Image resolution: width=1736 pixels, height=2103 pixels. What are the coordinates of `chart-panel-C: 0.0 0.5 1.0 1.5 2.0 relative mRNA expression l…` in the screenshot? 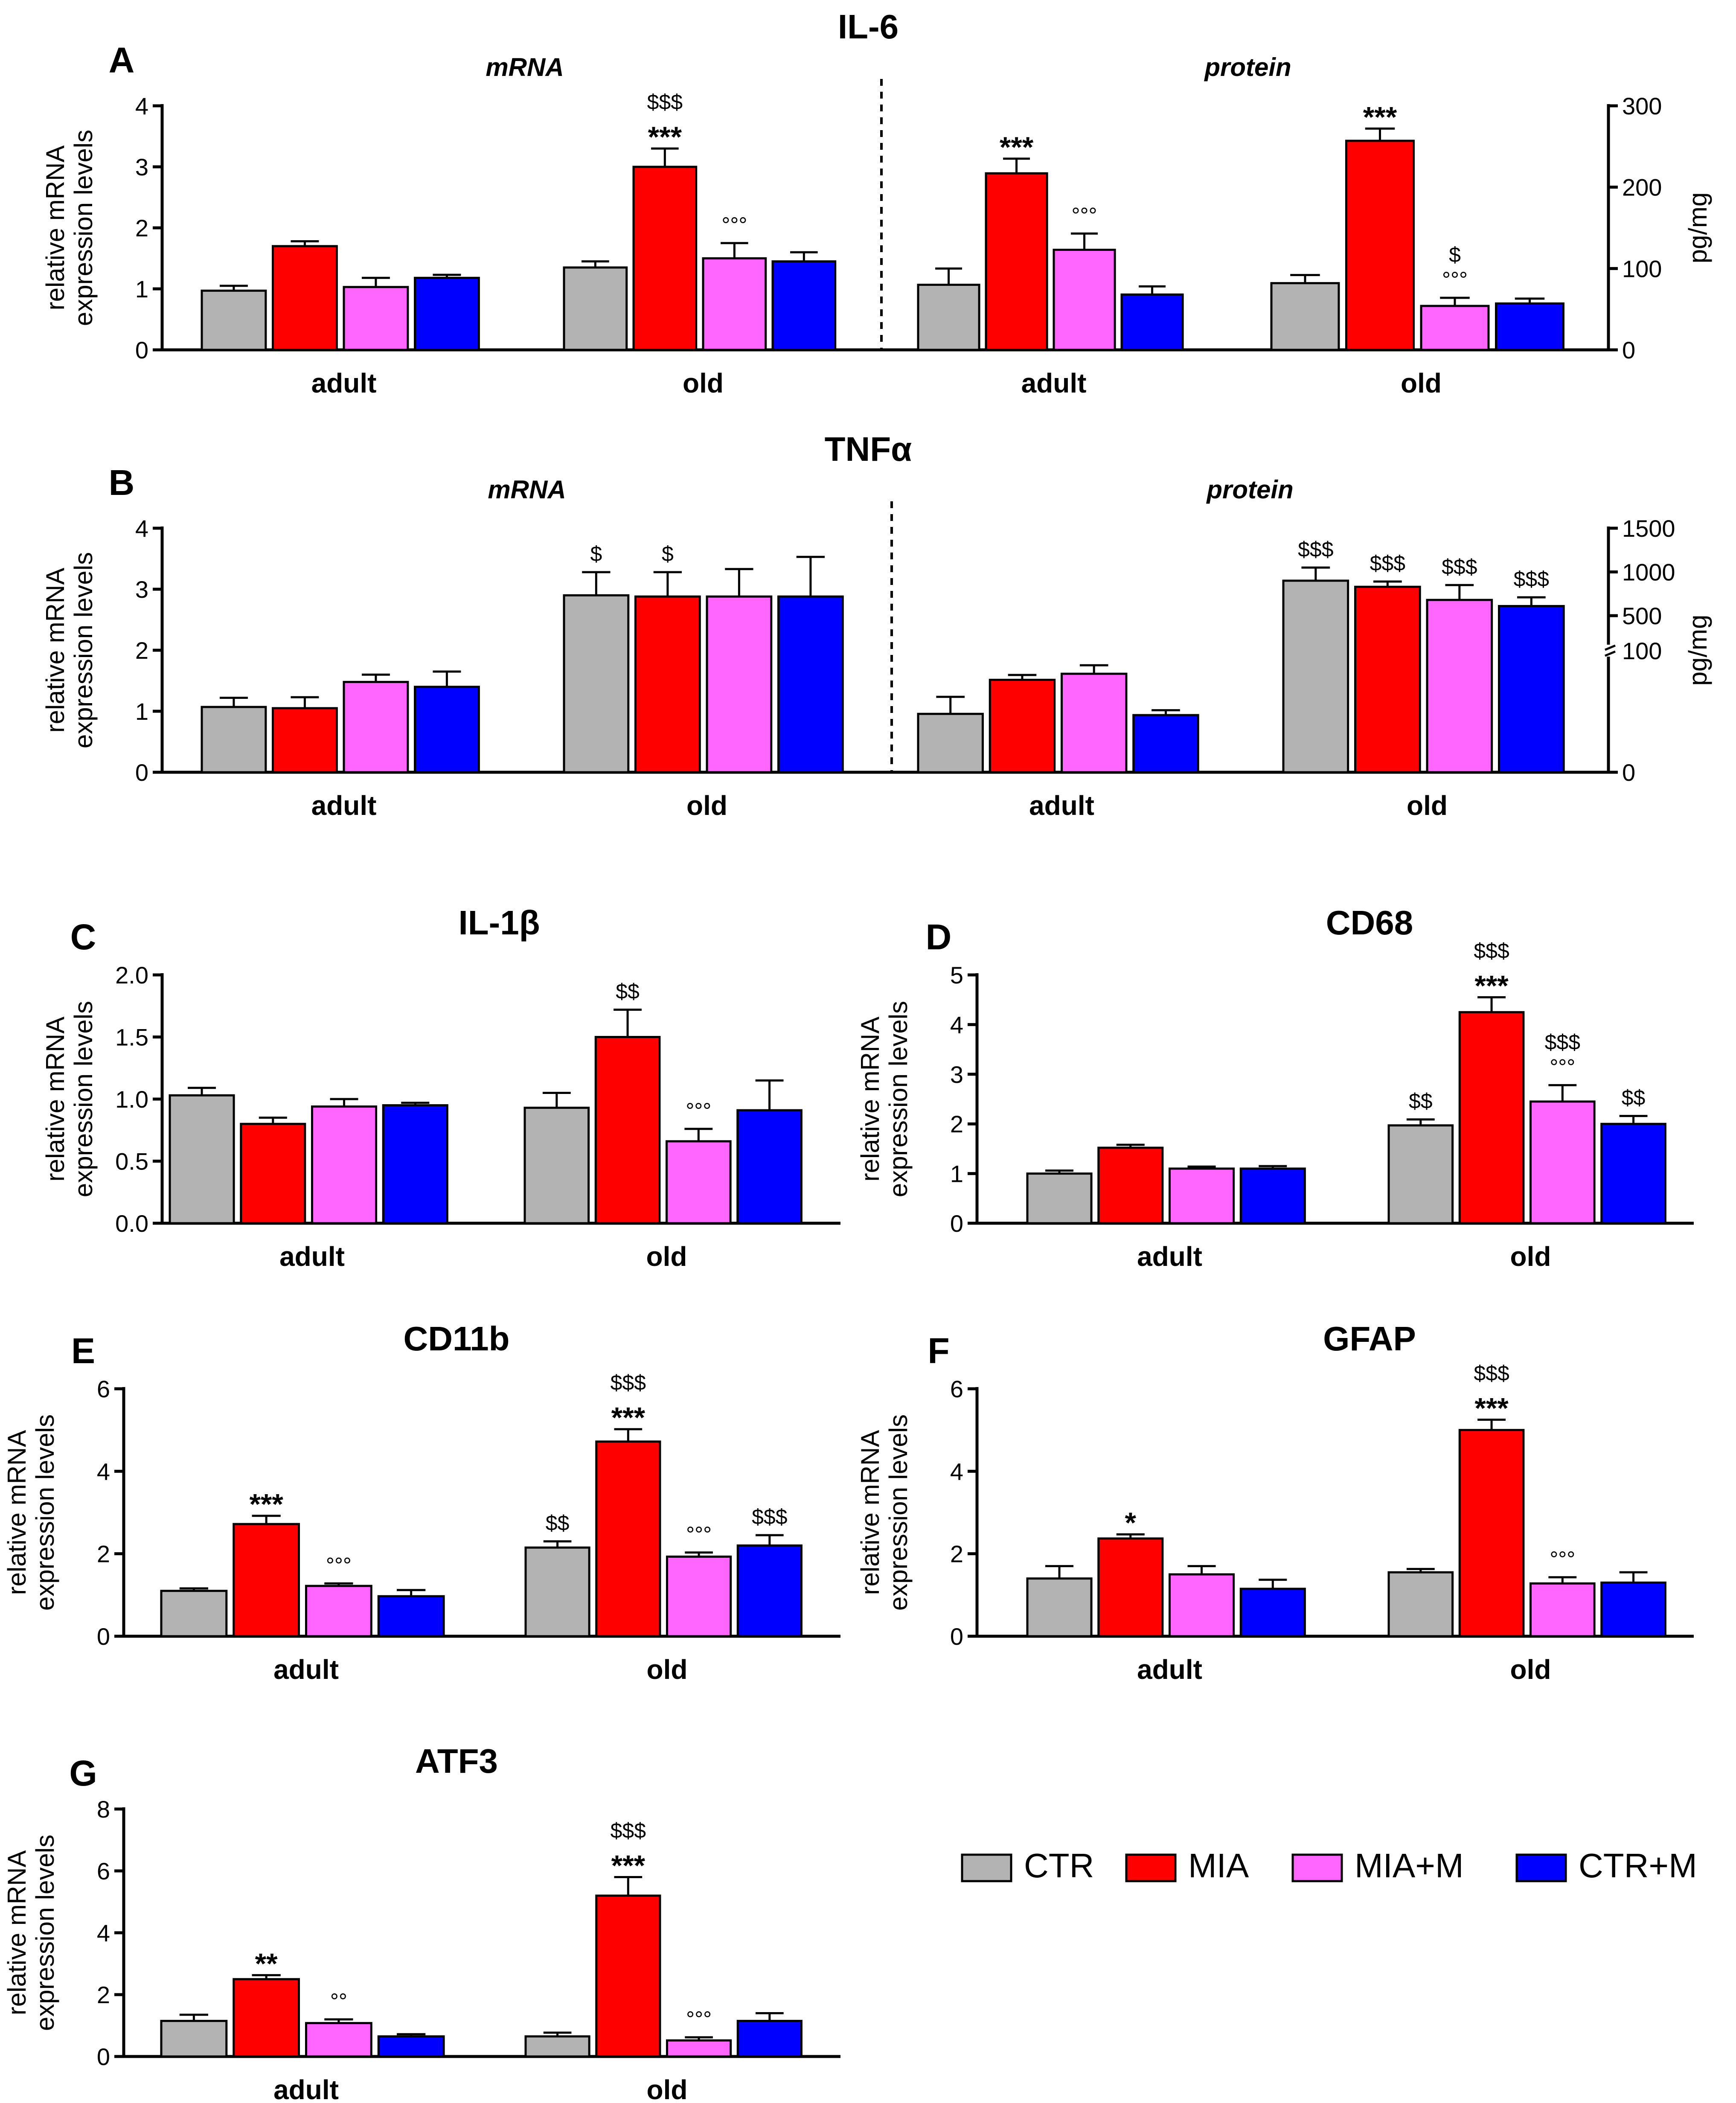 It's located at (441, 1117).